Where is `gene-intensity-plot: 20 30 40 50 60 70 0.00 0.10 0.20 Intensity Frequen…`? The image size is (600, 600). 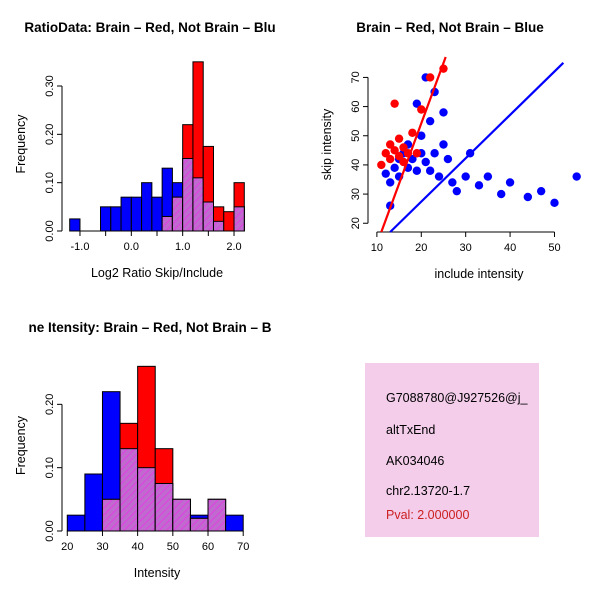
gene-intensity-plot: 20 30 40 50 60 70 0.00 0.10 0.20 Intensity Frequen… is located at coordinates (131, 472).